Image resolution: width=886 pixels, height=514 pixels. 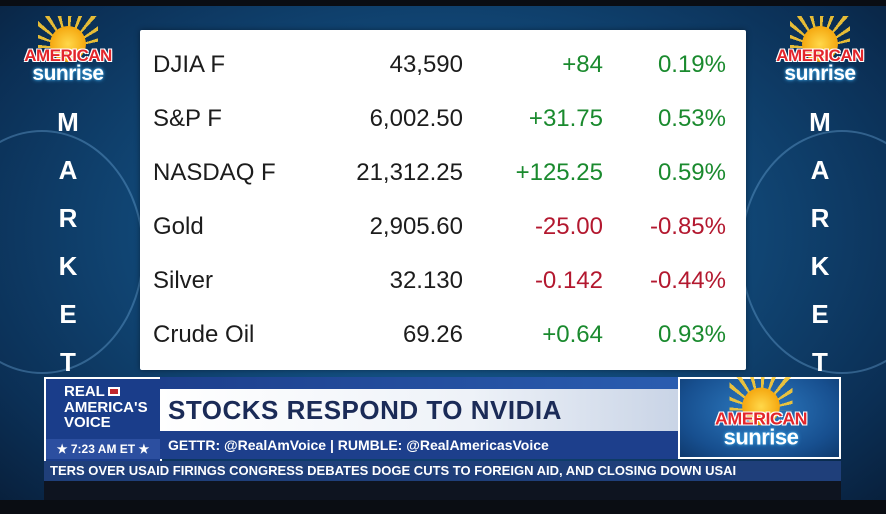 What do you see at coordinates (559, 172) in the screenshot?
I see `instrument-change: +125.25` at bounding box center [559, 172].